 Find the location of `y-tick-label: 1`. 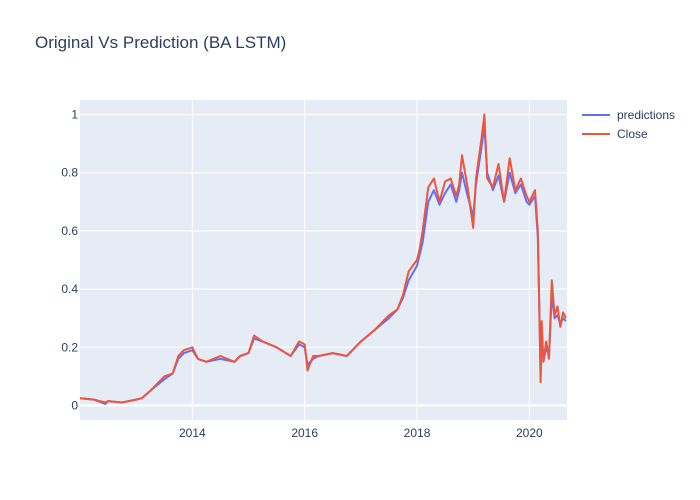

y-tick-label: 1 is located at coordinates (74, 115).